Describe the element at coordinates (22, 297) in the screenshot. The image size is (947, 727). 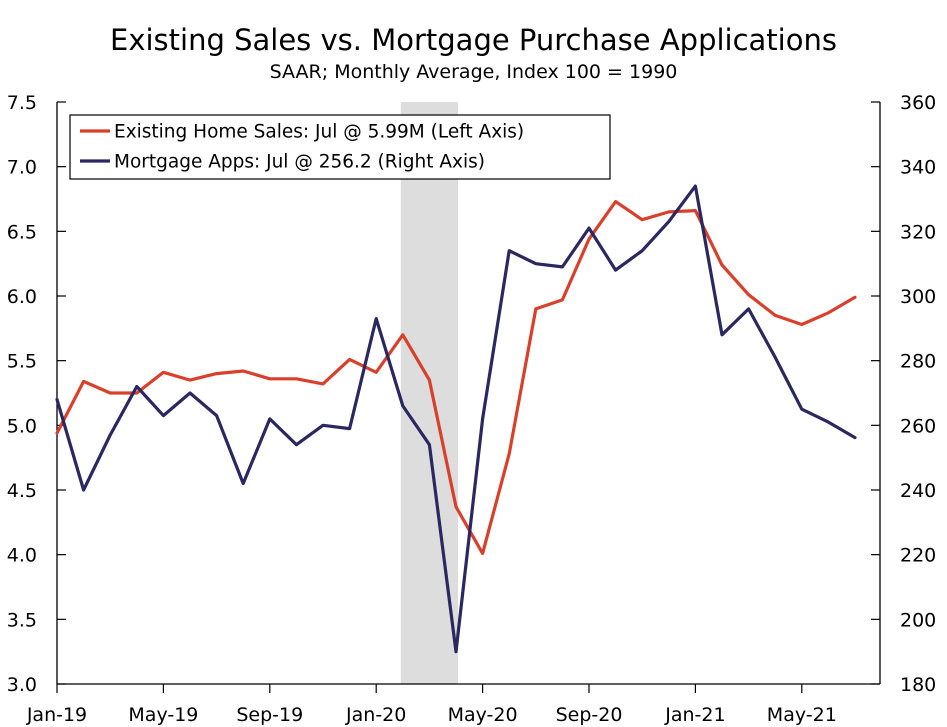
I see `left-tick-label: 6.0` at that location.